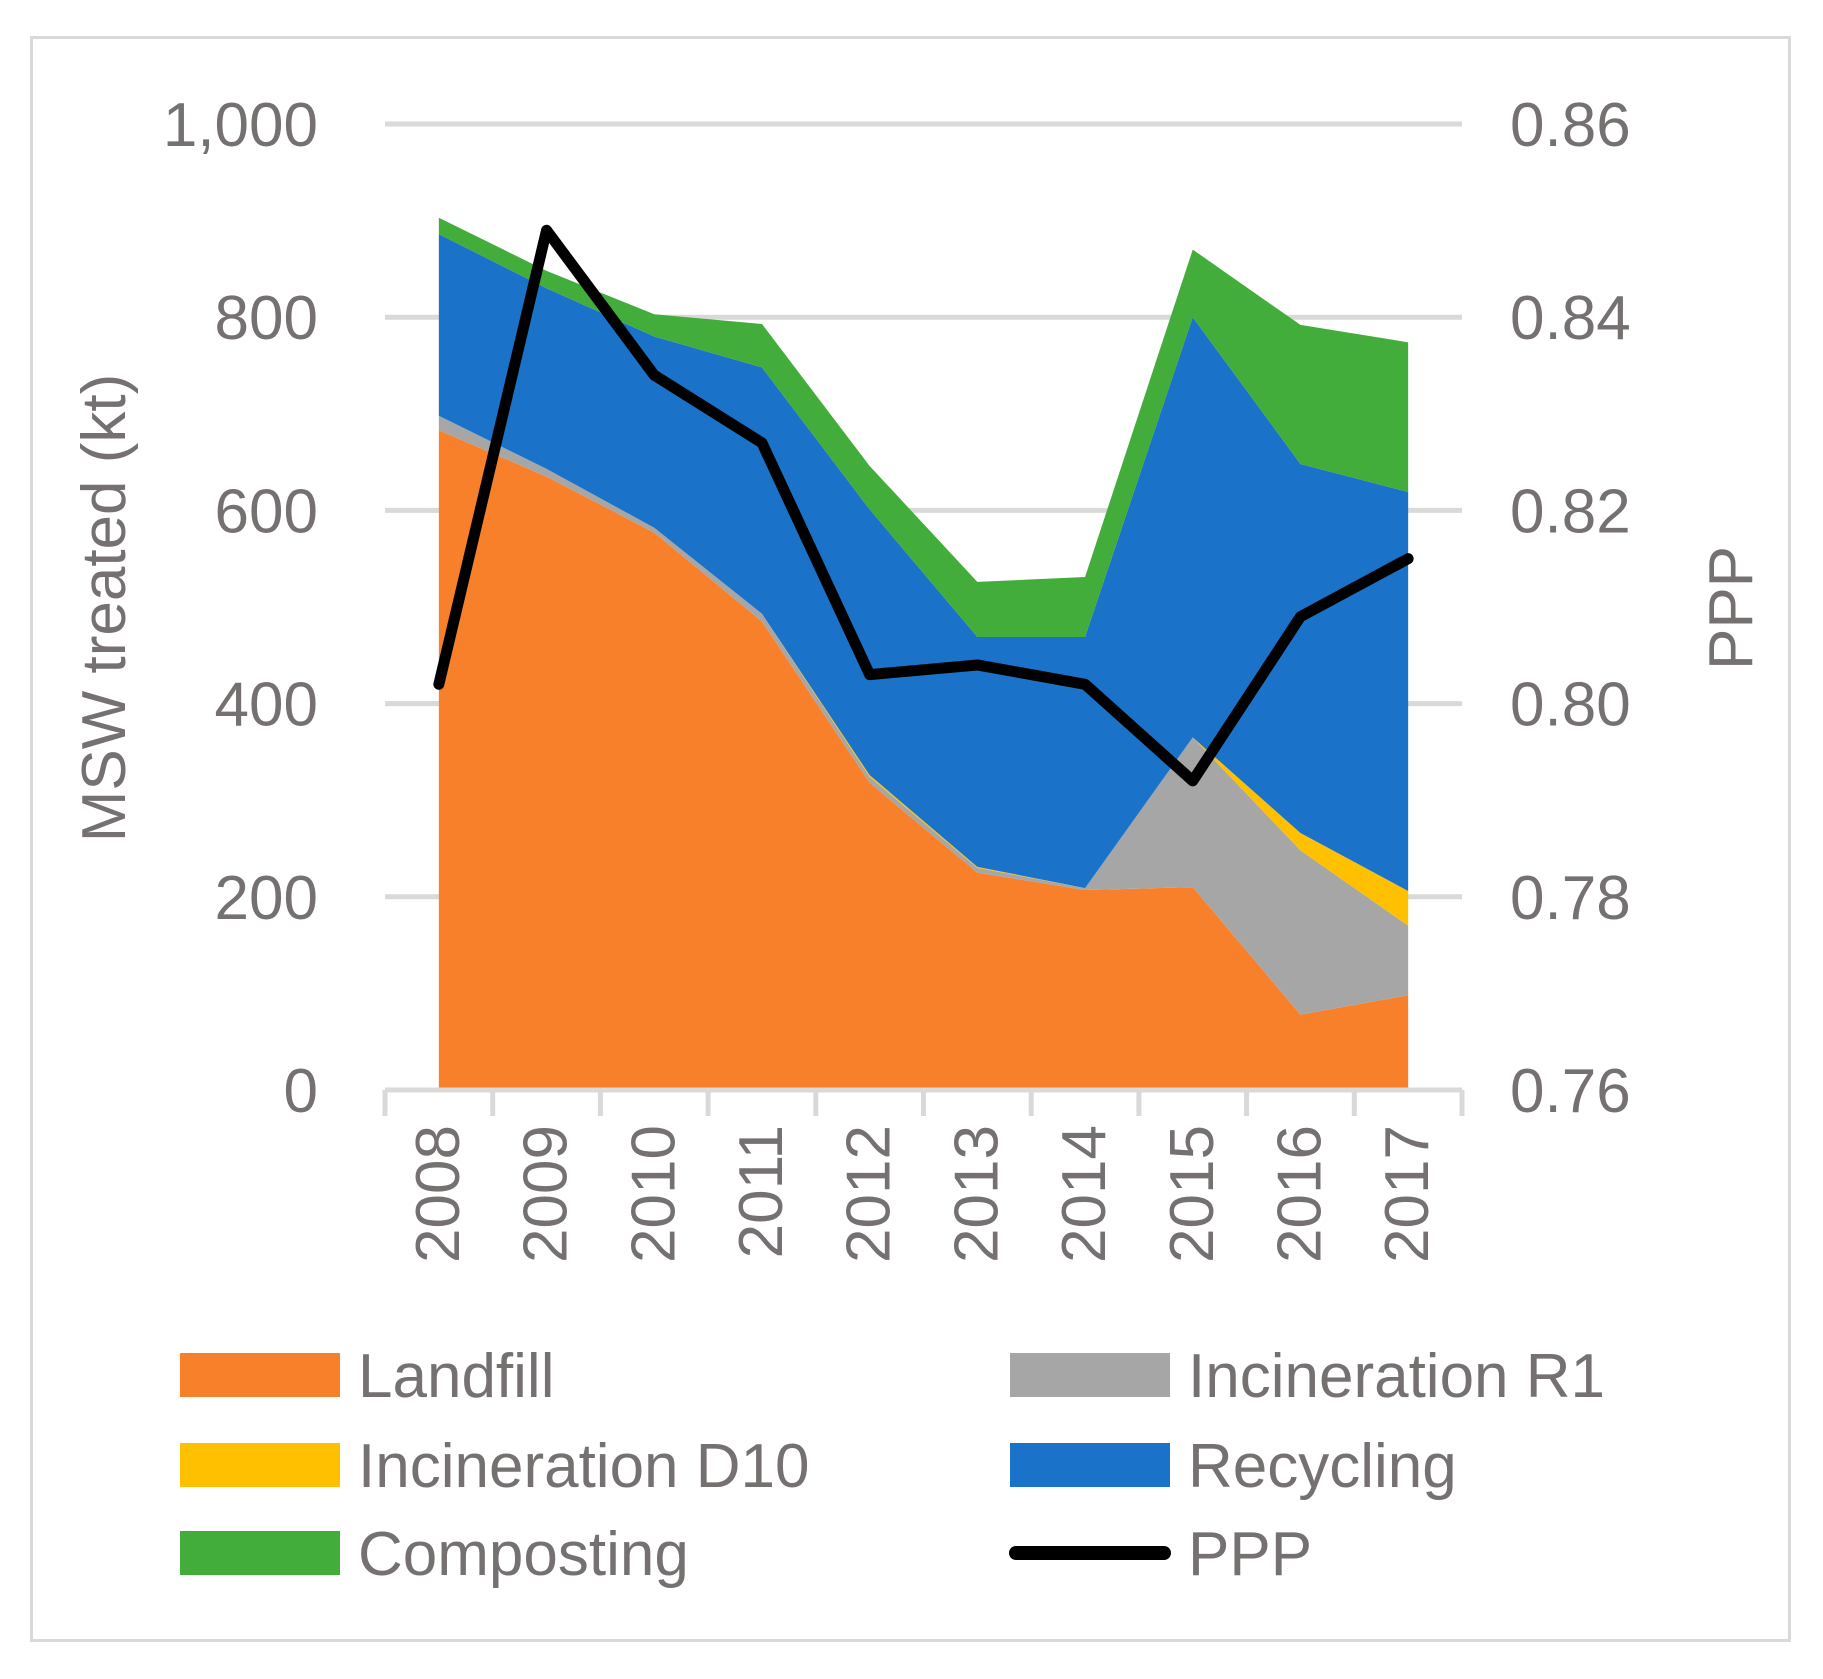  What do you see at coordinates (1322, 1466) in the screenshot?
I see `legend-label: Recycling` at bounding box center [1322, 1466].